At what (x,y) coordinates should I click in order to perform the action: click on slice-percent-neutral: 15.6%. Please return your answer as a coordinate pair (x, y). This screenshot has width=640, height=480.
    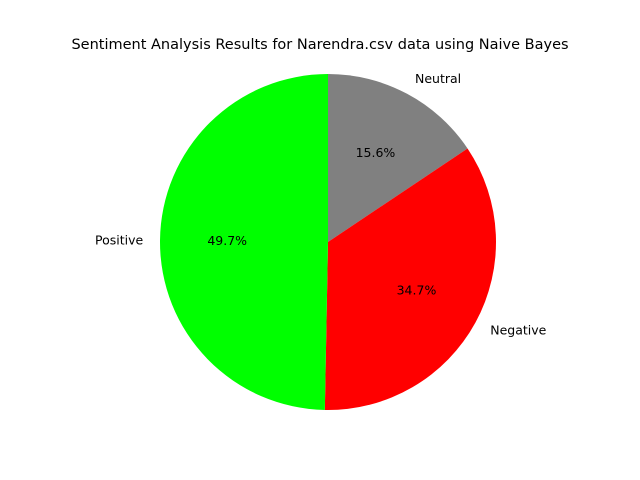
    Looking at the image, I should click on (376, 152).